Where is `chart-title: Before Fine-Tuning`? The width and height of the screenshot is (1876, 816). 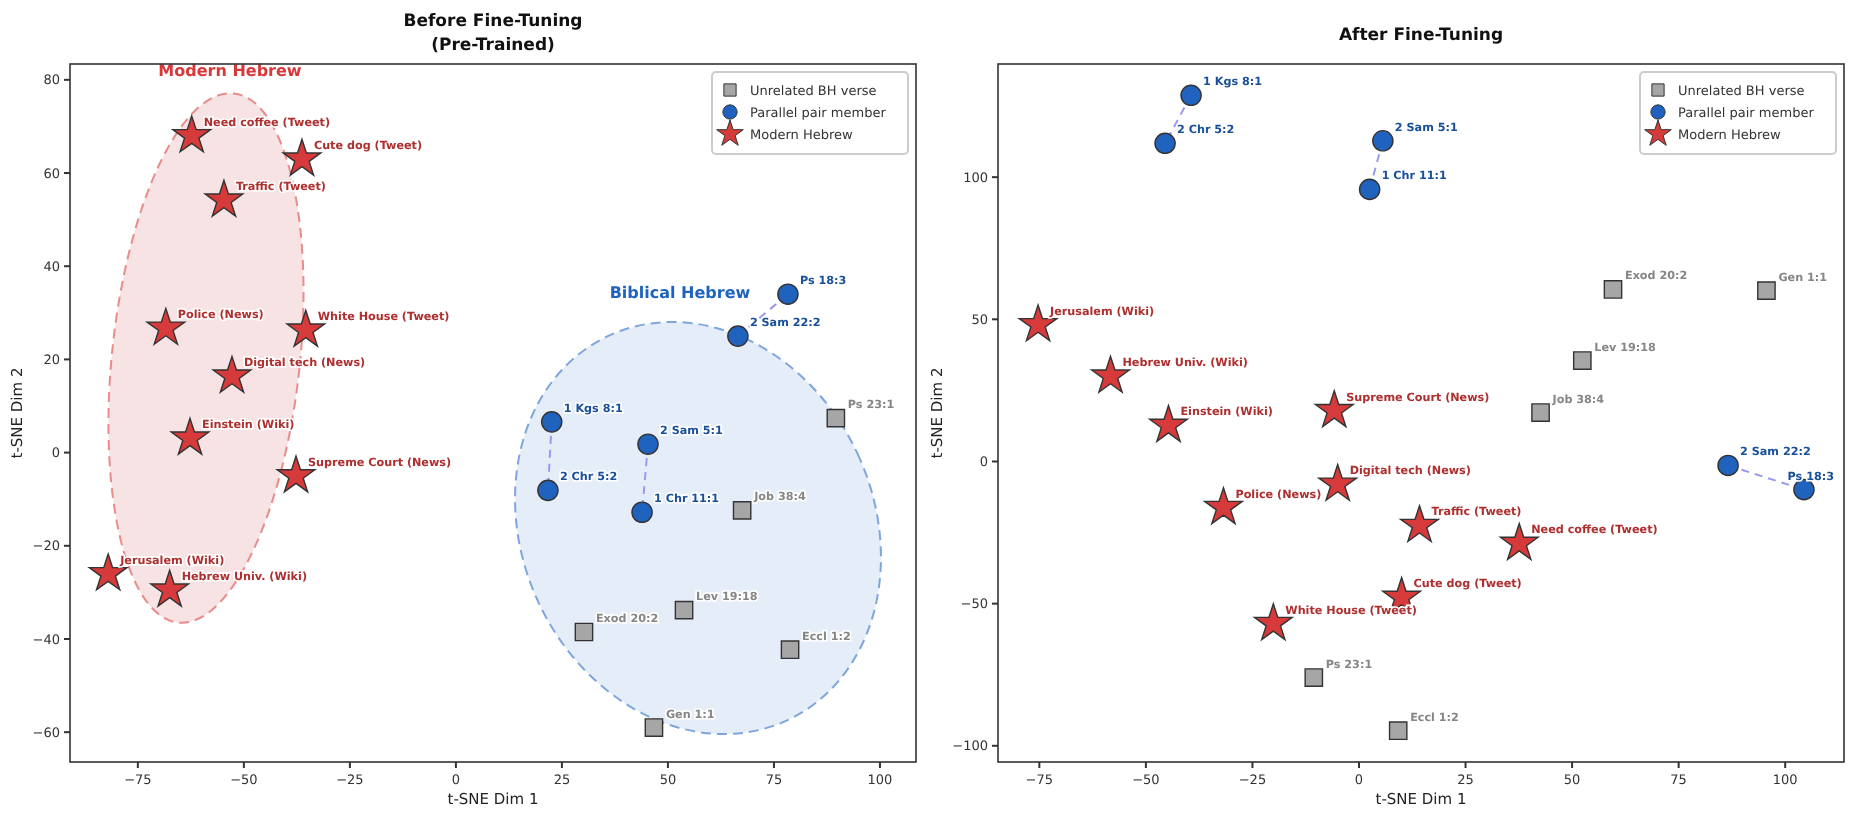
chart-title: Before Fine-Tuning is located at coordinates (493, 22).